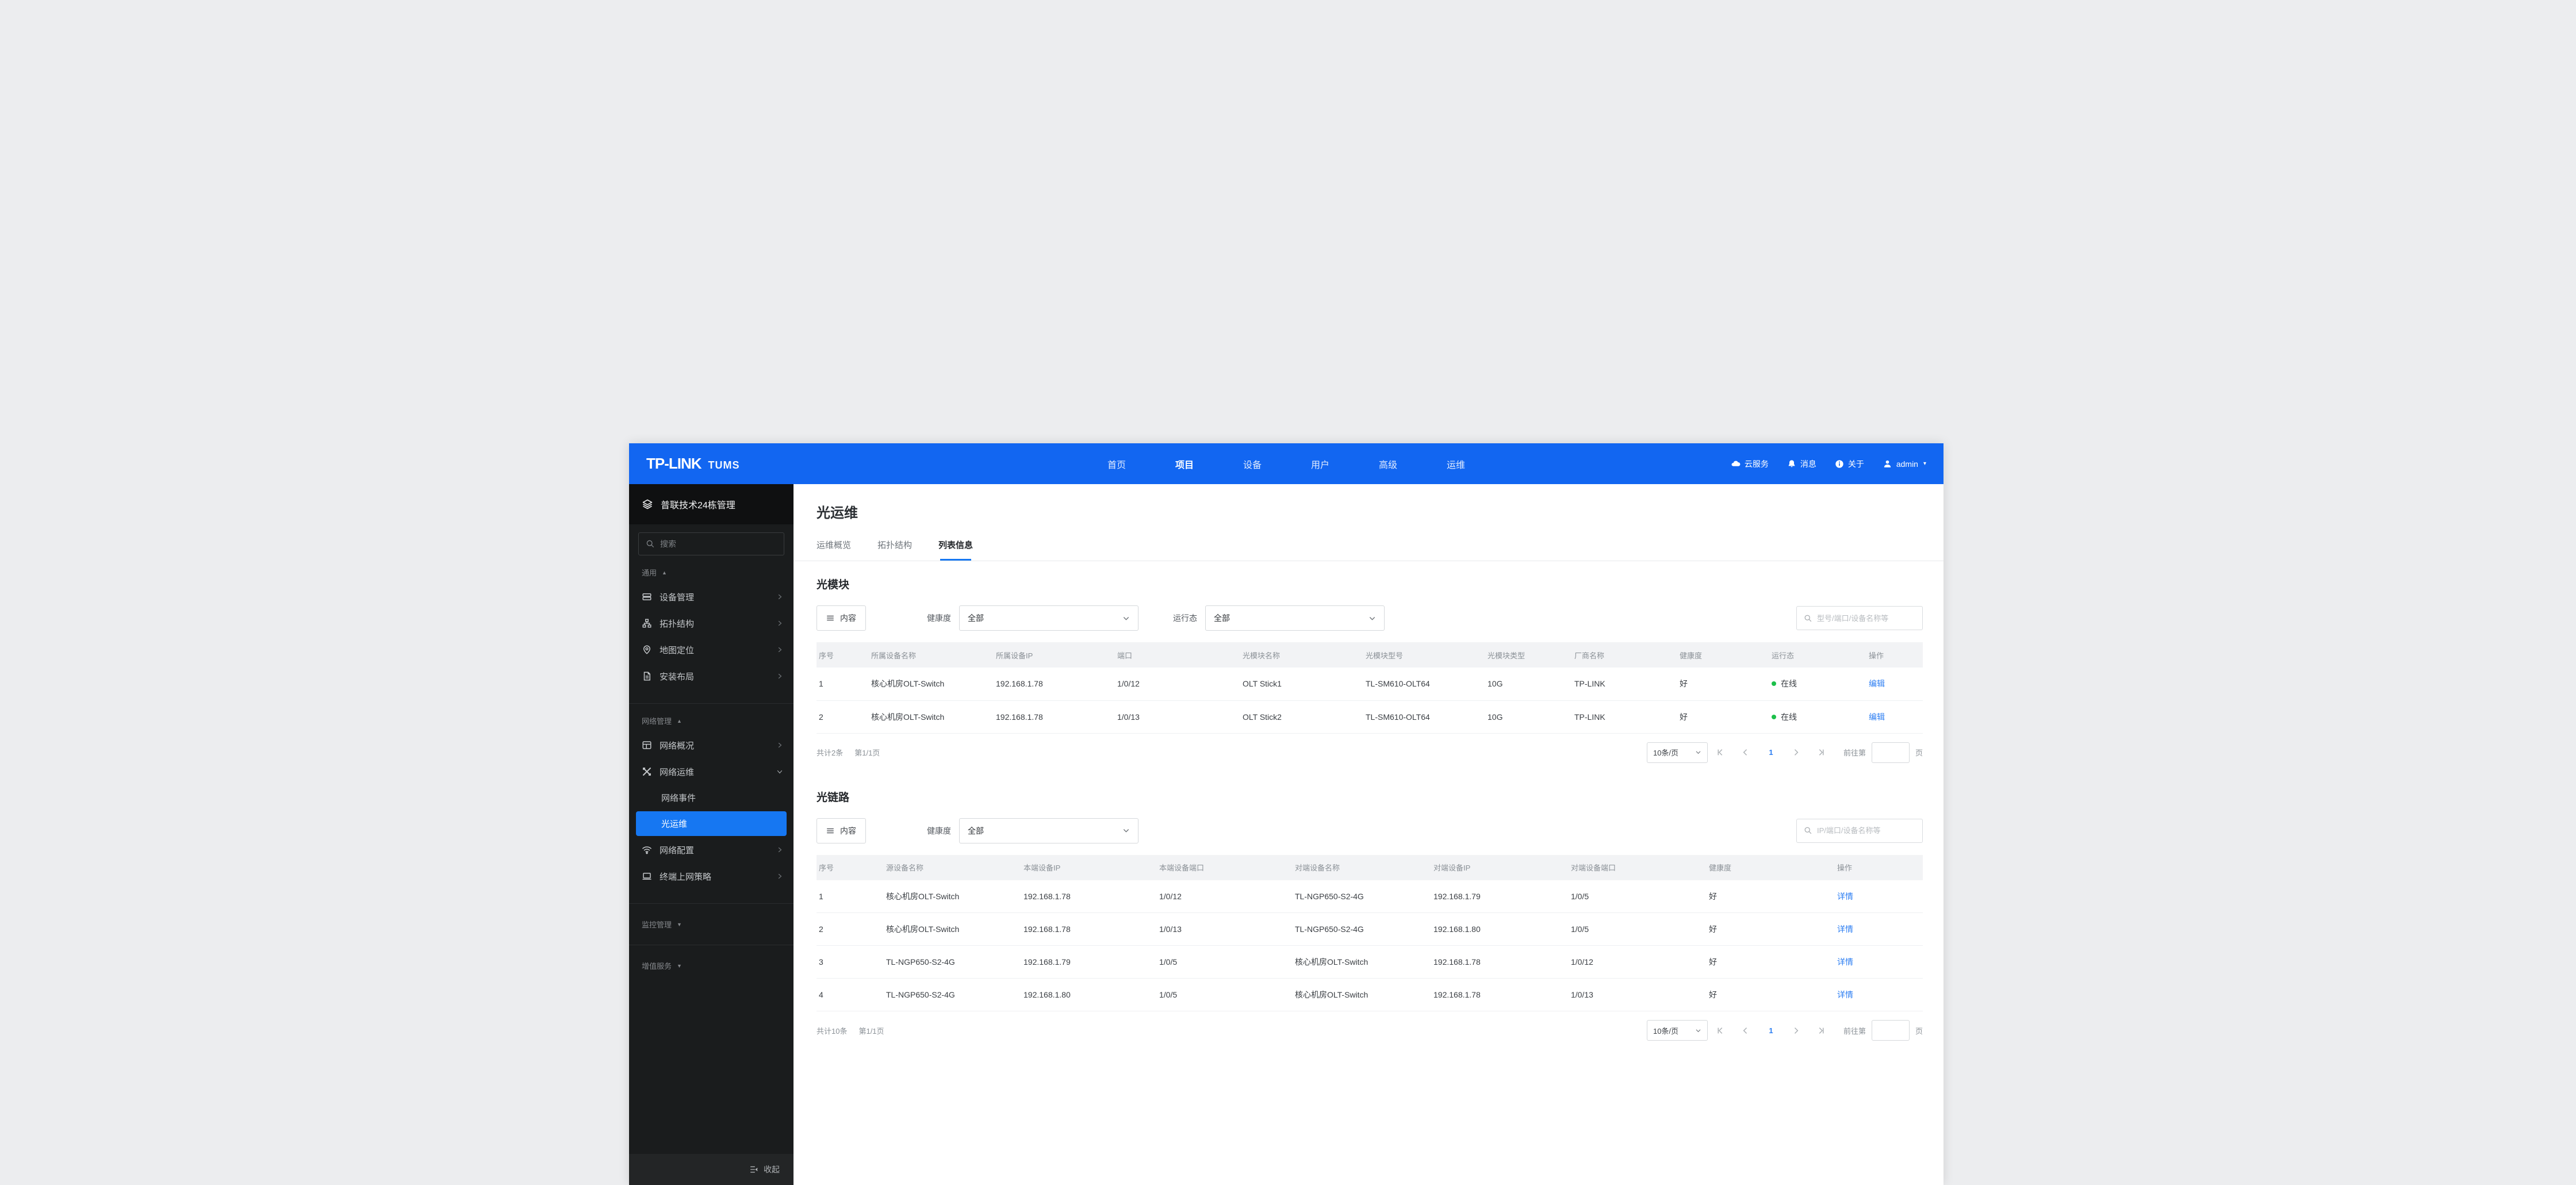 The width and height of the screenshot is (2576, 1185). What do you see at coordinates (1854, 753) in the screenshot?
I see `goto-prefix: 前往第` at bounding box center [1854, 753].